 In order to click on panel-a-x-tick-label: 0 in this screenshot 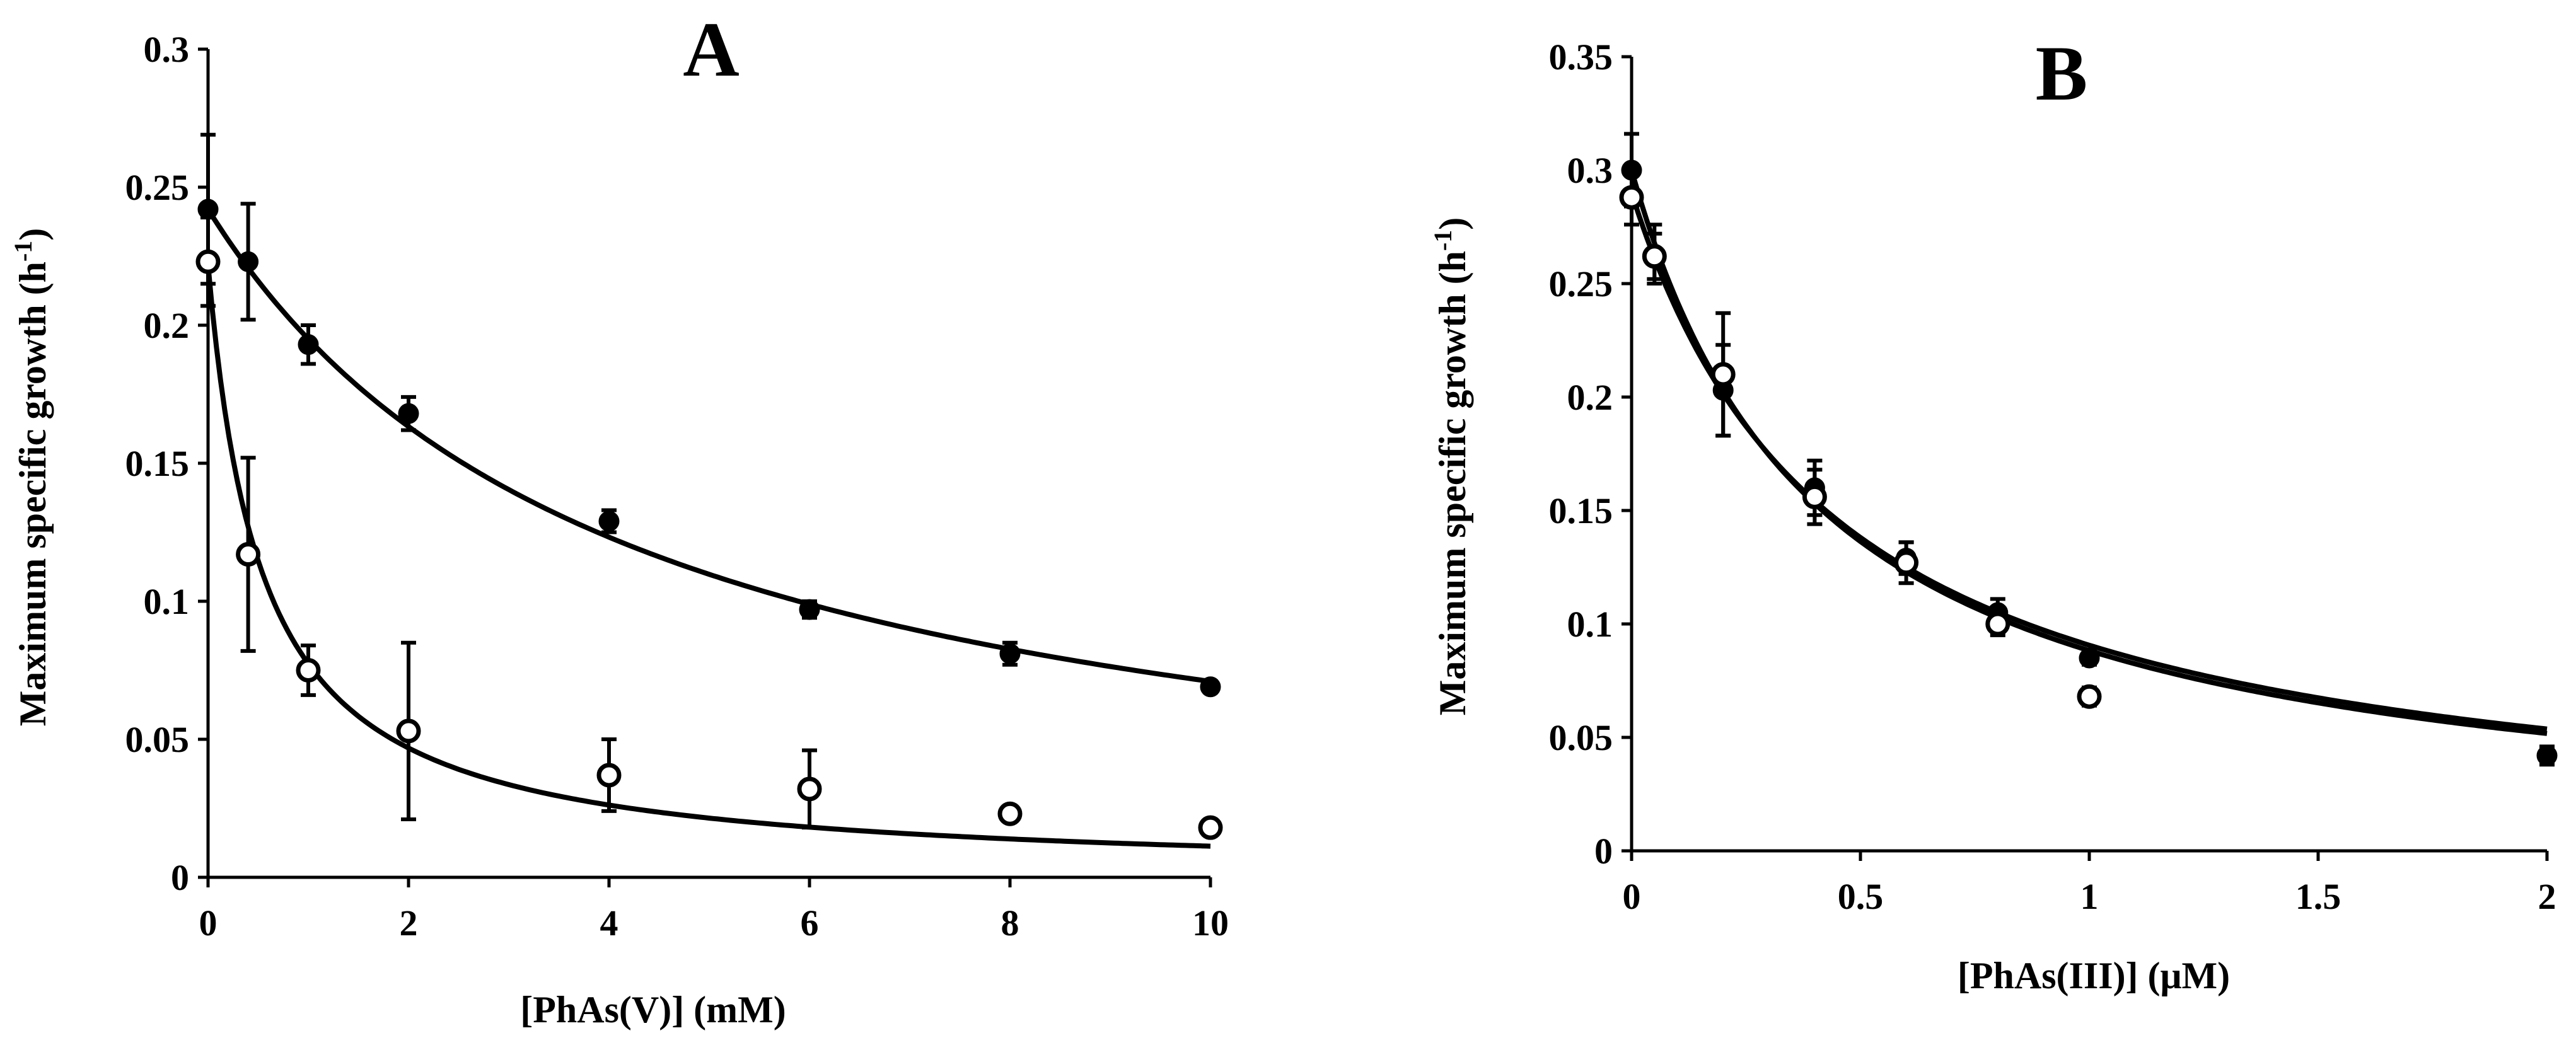, I will do `click(208, 923)`.